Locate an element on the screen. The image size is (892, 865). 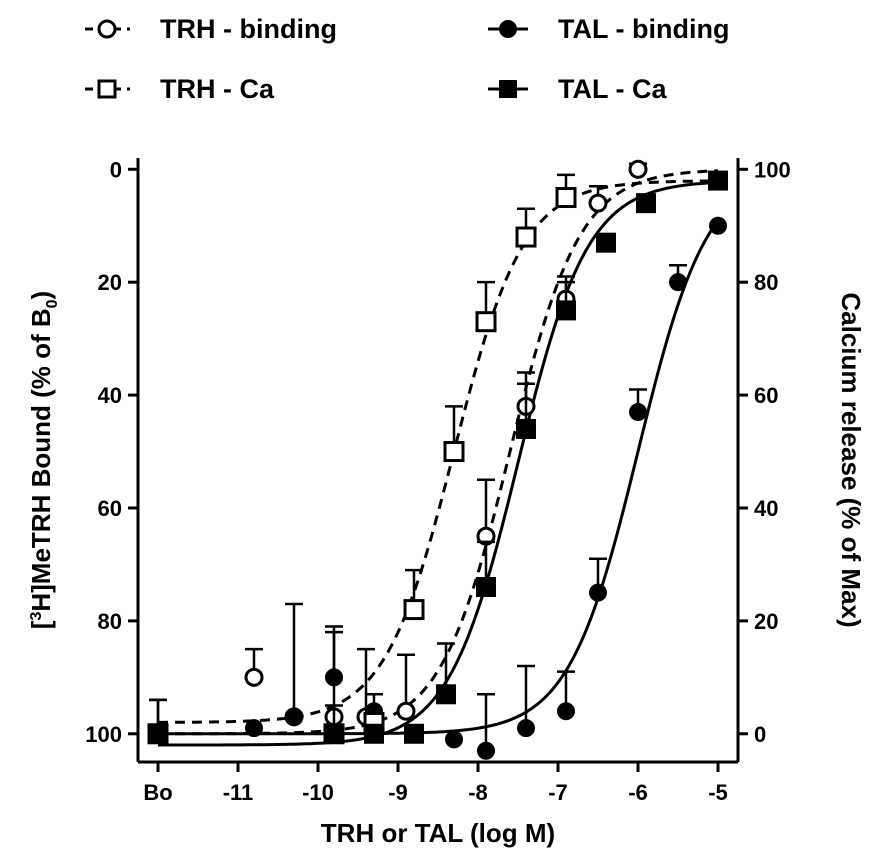
x-tick-label: -9 is located at coordinates (398, 792).